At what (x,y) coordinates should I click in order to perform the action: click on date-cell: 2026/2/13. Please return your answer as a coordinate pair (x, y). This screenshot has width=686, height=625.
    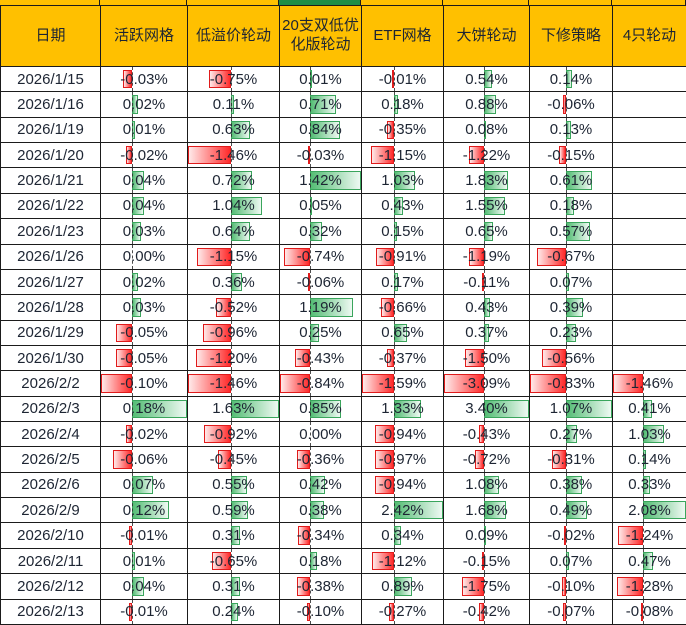
    Looking at the image, I should click on (50, 611).